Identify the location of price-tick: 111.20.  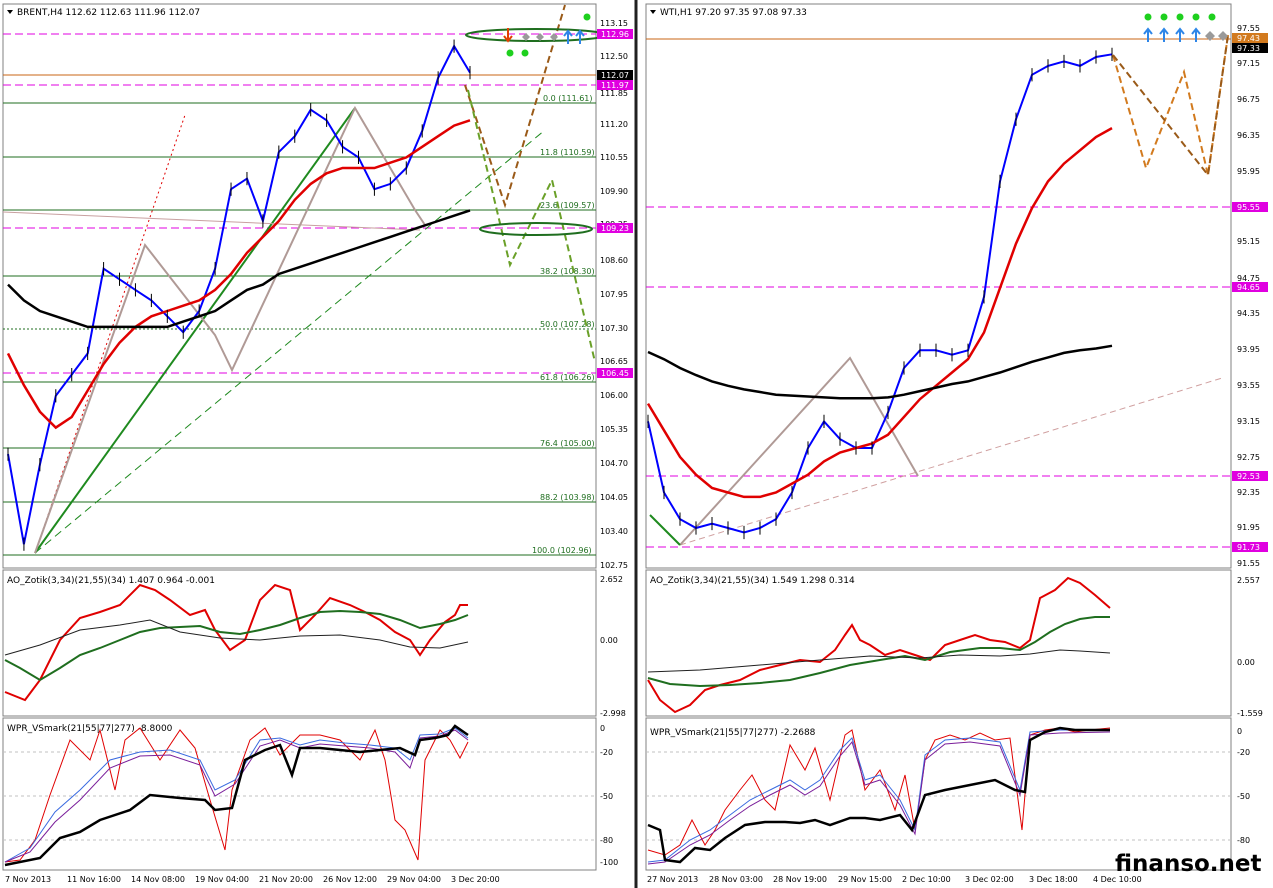
(614, 124).